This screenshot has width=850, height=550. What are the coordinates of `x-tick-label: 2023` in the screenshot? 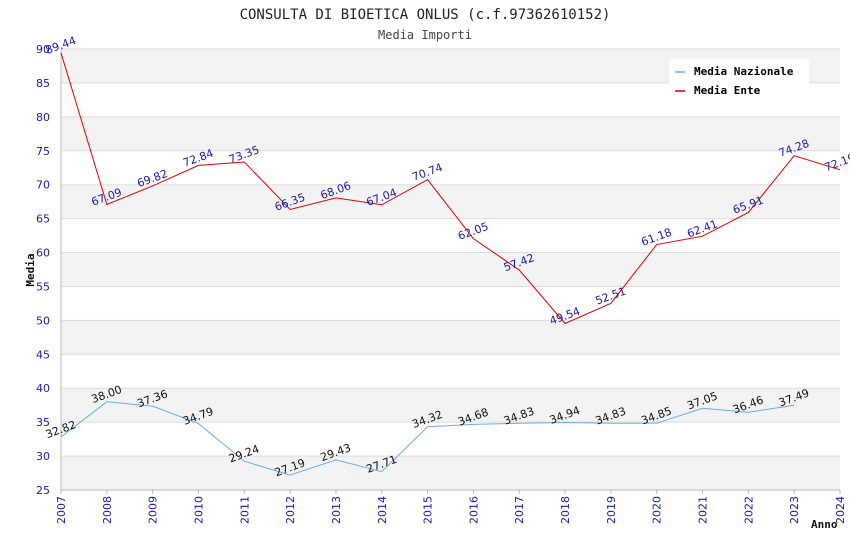 It's located at (794, 510).